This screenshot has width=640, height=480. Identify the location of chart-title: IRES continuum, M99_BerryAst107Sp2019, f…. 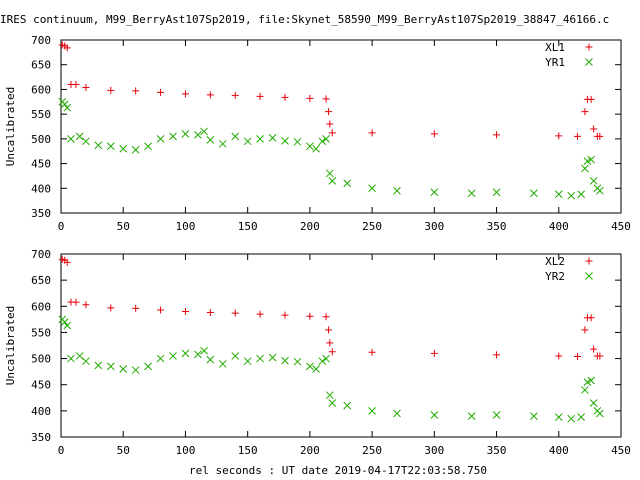
(304, 19).